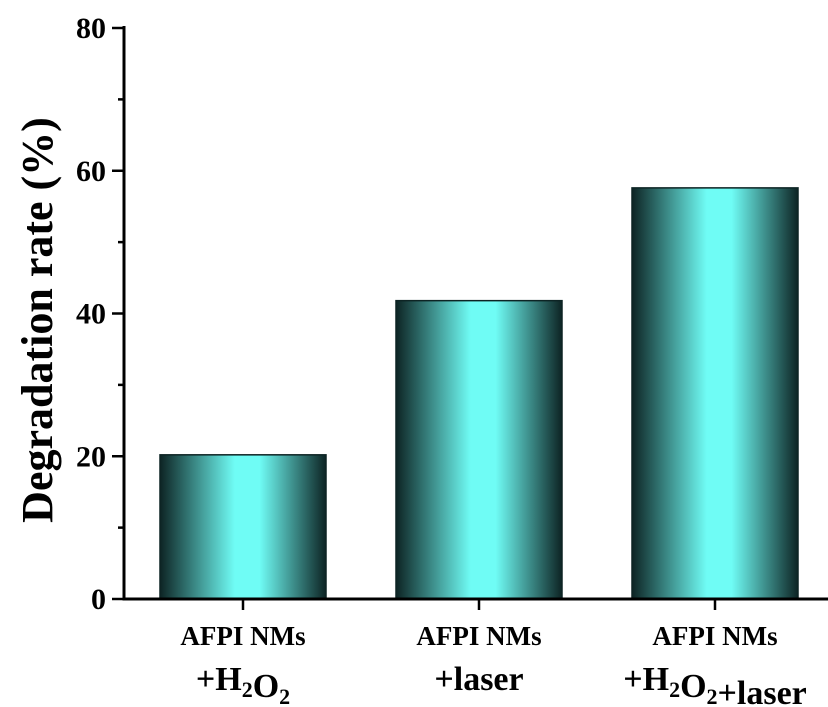 This screenshot has height=707, width=828. Describe the element at coordinates (91, 314) in the screenshot. I see `y-tick-label: 40` at that location.